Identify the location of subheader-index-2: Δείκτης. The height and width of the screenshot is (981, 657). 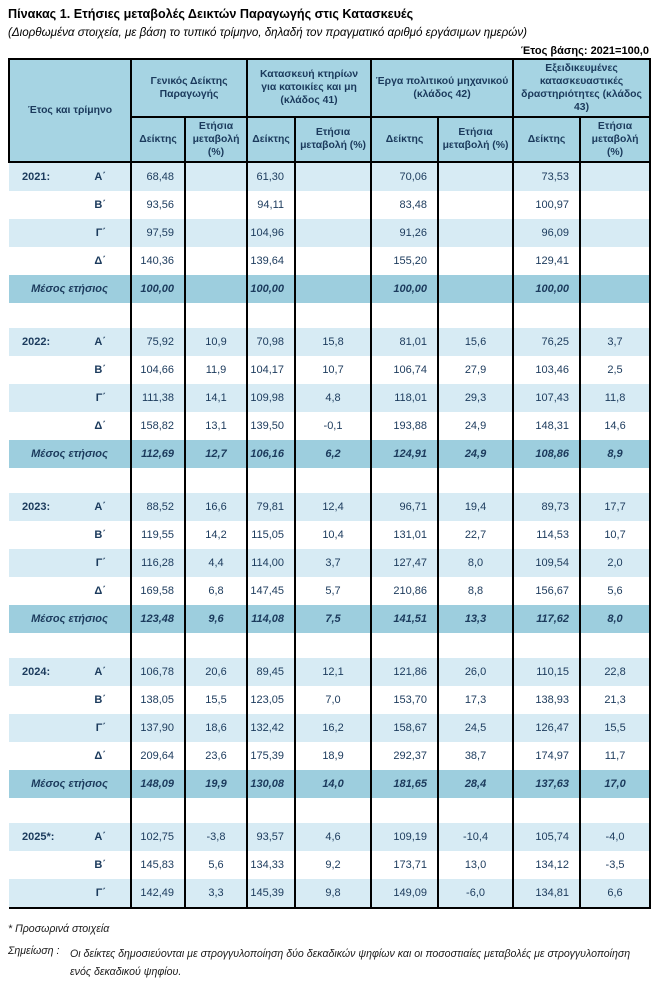
(271, 139).